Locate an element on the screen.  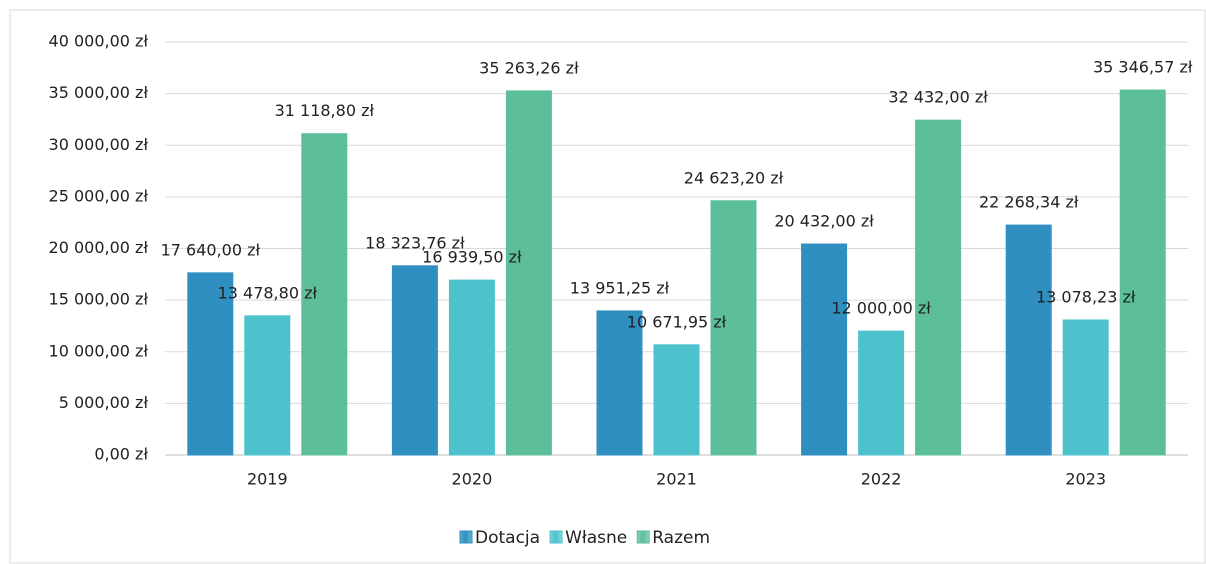
y-tick-label: 0,00 zł is located at coordinates (121, 454).